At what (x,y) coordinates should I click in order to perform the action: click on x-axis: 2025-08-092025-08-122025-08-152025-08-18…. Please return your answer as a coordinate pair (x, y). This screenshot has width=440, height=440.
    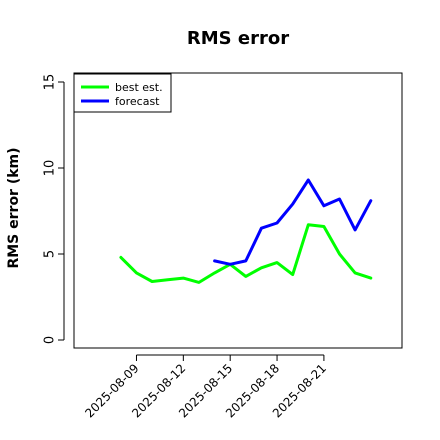
    Looking at the image, I should click on (205, 387).